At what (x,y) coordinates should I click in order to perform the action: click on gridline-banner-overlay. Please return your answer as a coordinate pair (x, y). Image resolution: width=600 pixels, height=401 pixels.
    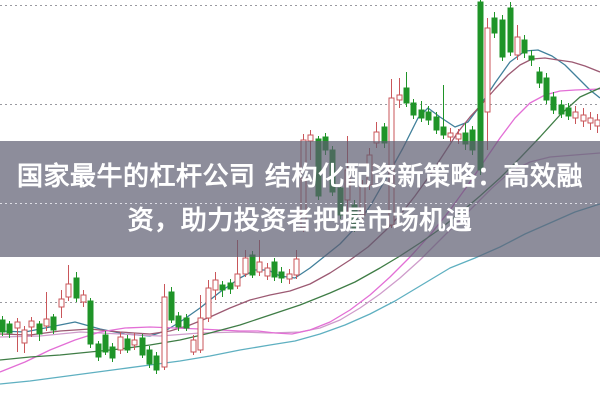
    Looking at the image, I should click on (300, 203).